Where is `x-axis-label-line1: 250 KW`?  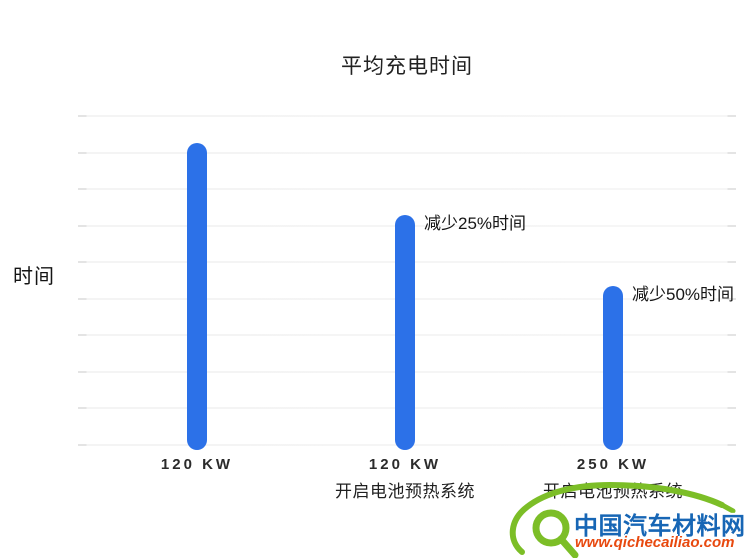
x-axis-label-line1: 250 KW is located at coordinates (613, 464).